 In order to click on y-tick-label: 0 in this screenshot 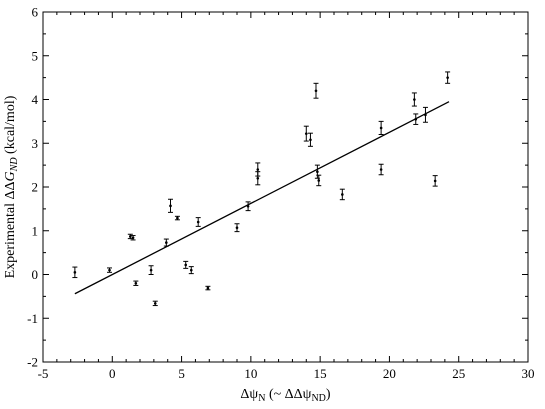, I will do `click(35, 274)`.